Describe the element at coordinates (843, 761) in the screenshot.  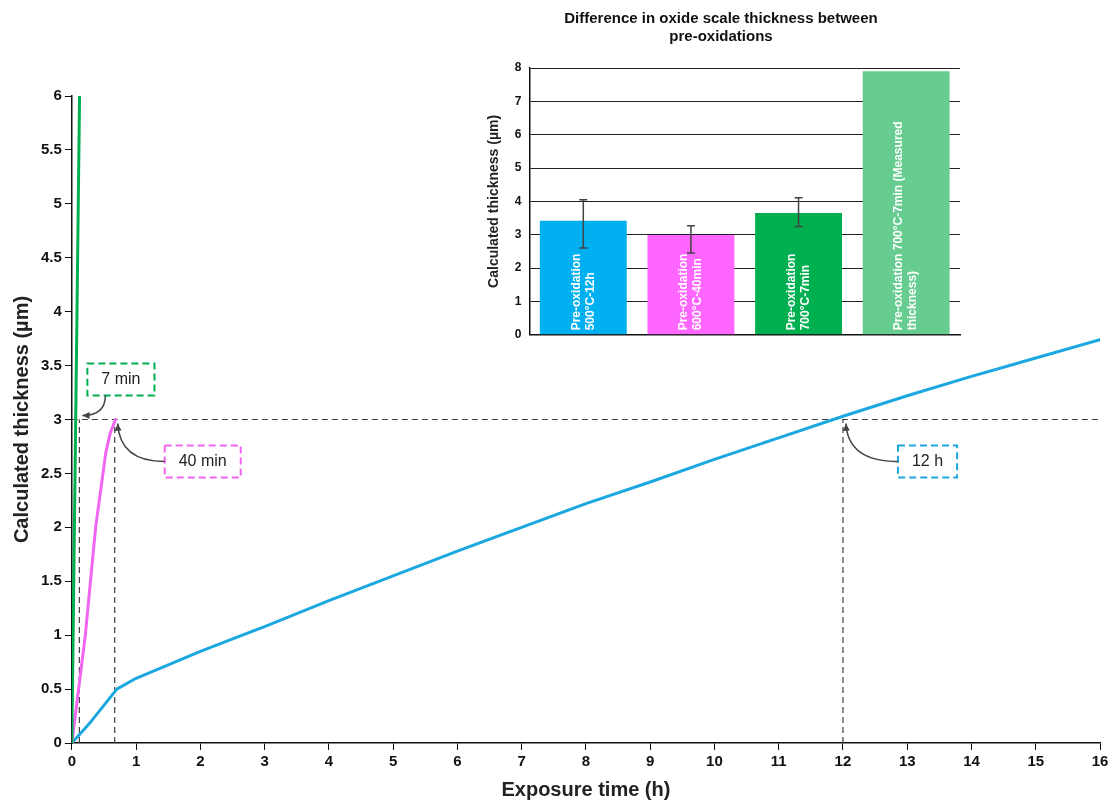
I see `x-tick-label: 12` at that location.